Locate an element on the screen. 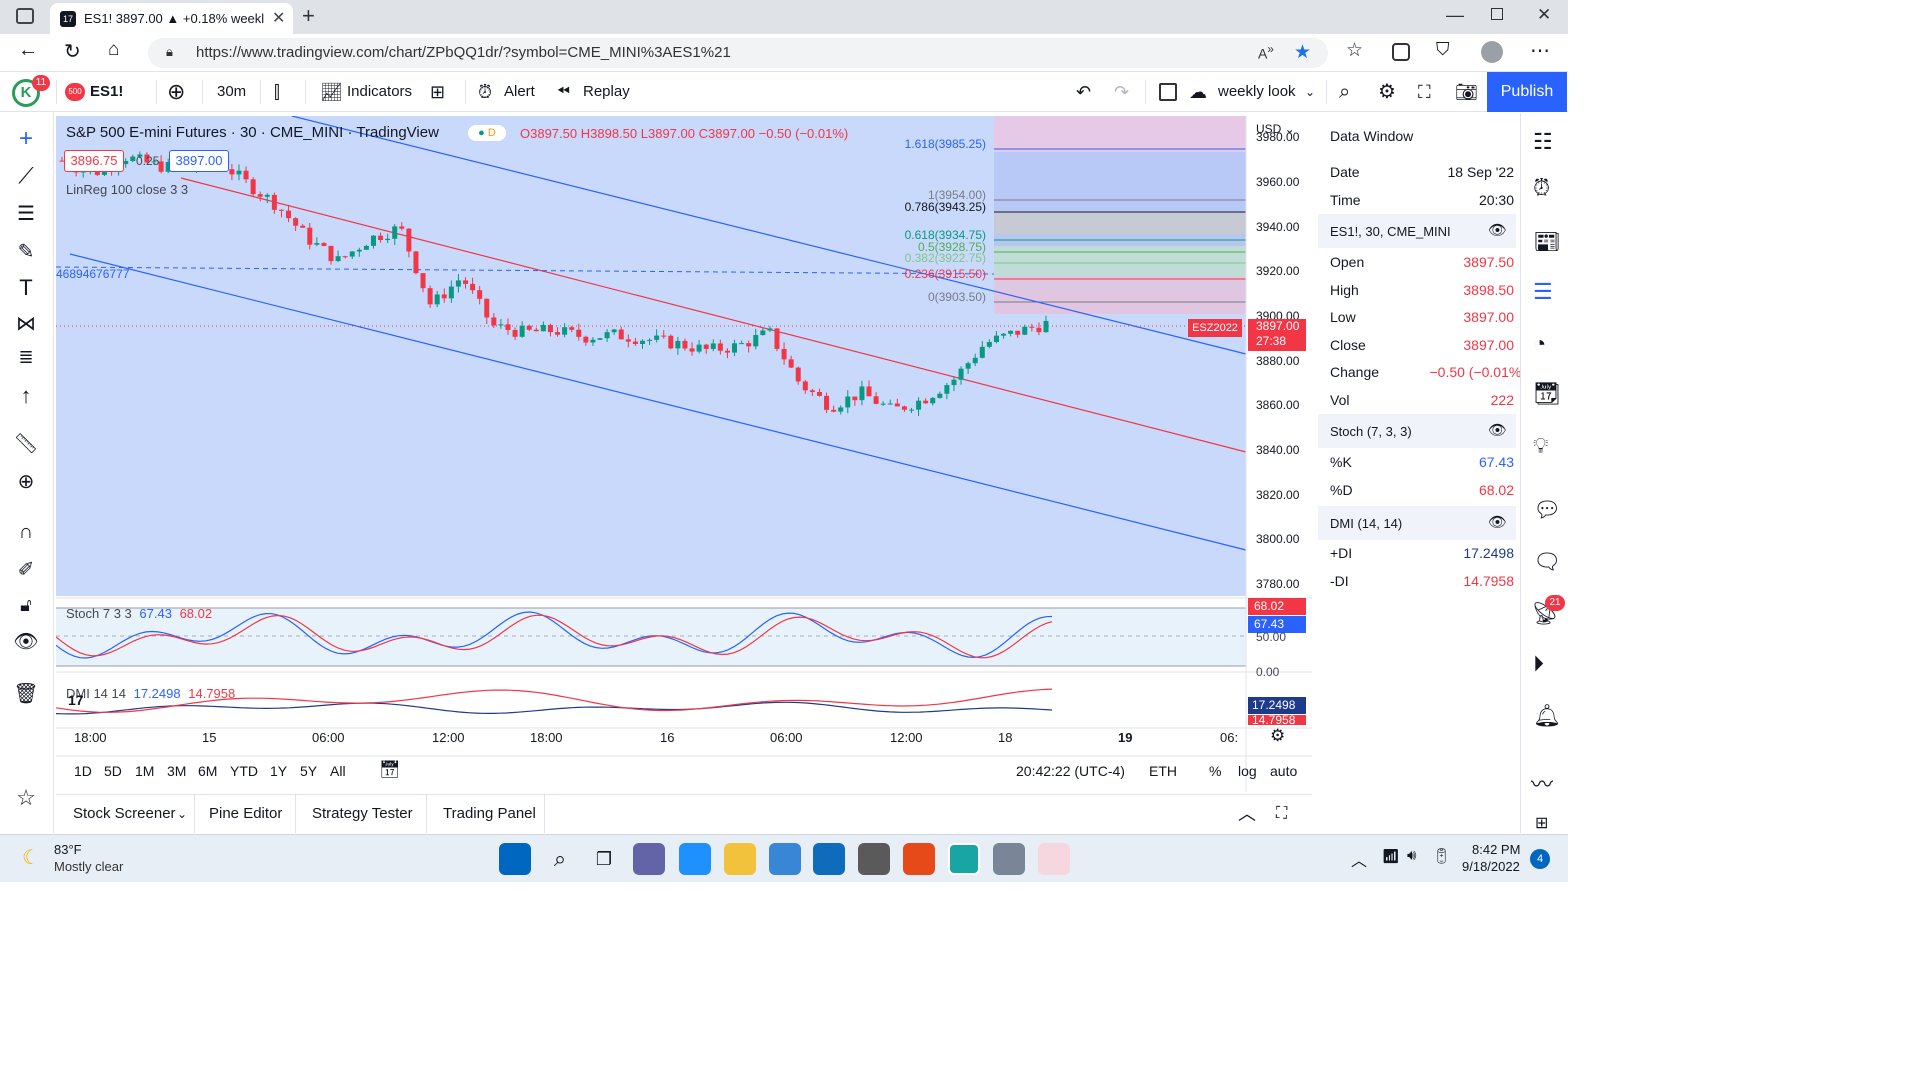 The image size is (1920, 1080). stay-in-drawing-icon: ✐ is located at coordinates (26, 570).